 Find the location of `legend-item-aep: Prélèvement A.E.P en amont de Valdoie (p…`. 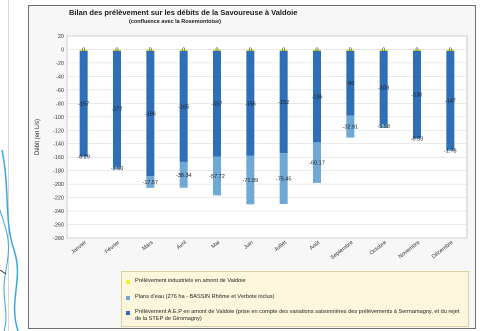

legend-item-aep: Prélèvement A.E.P en amont de Valdoie (p… is located at coordinates (295, 316).